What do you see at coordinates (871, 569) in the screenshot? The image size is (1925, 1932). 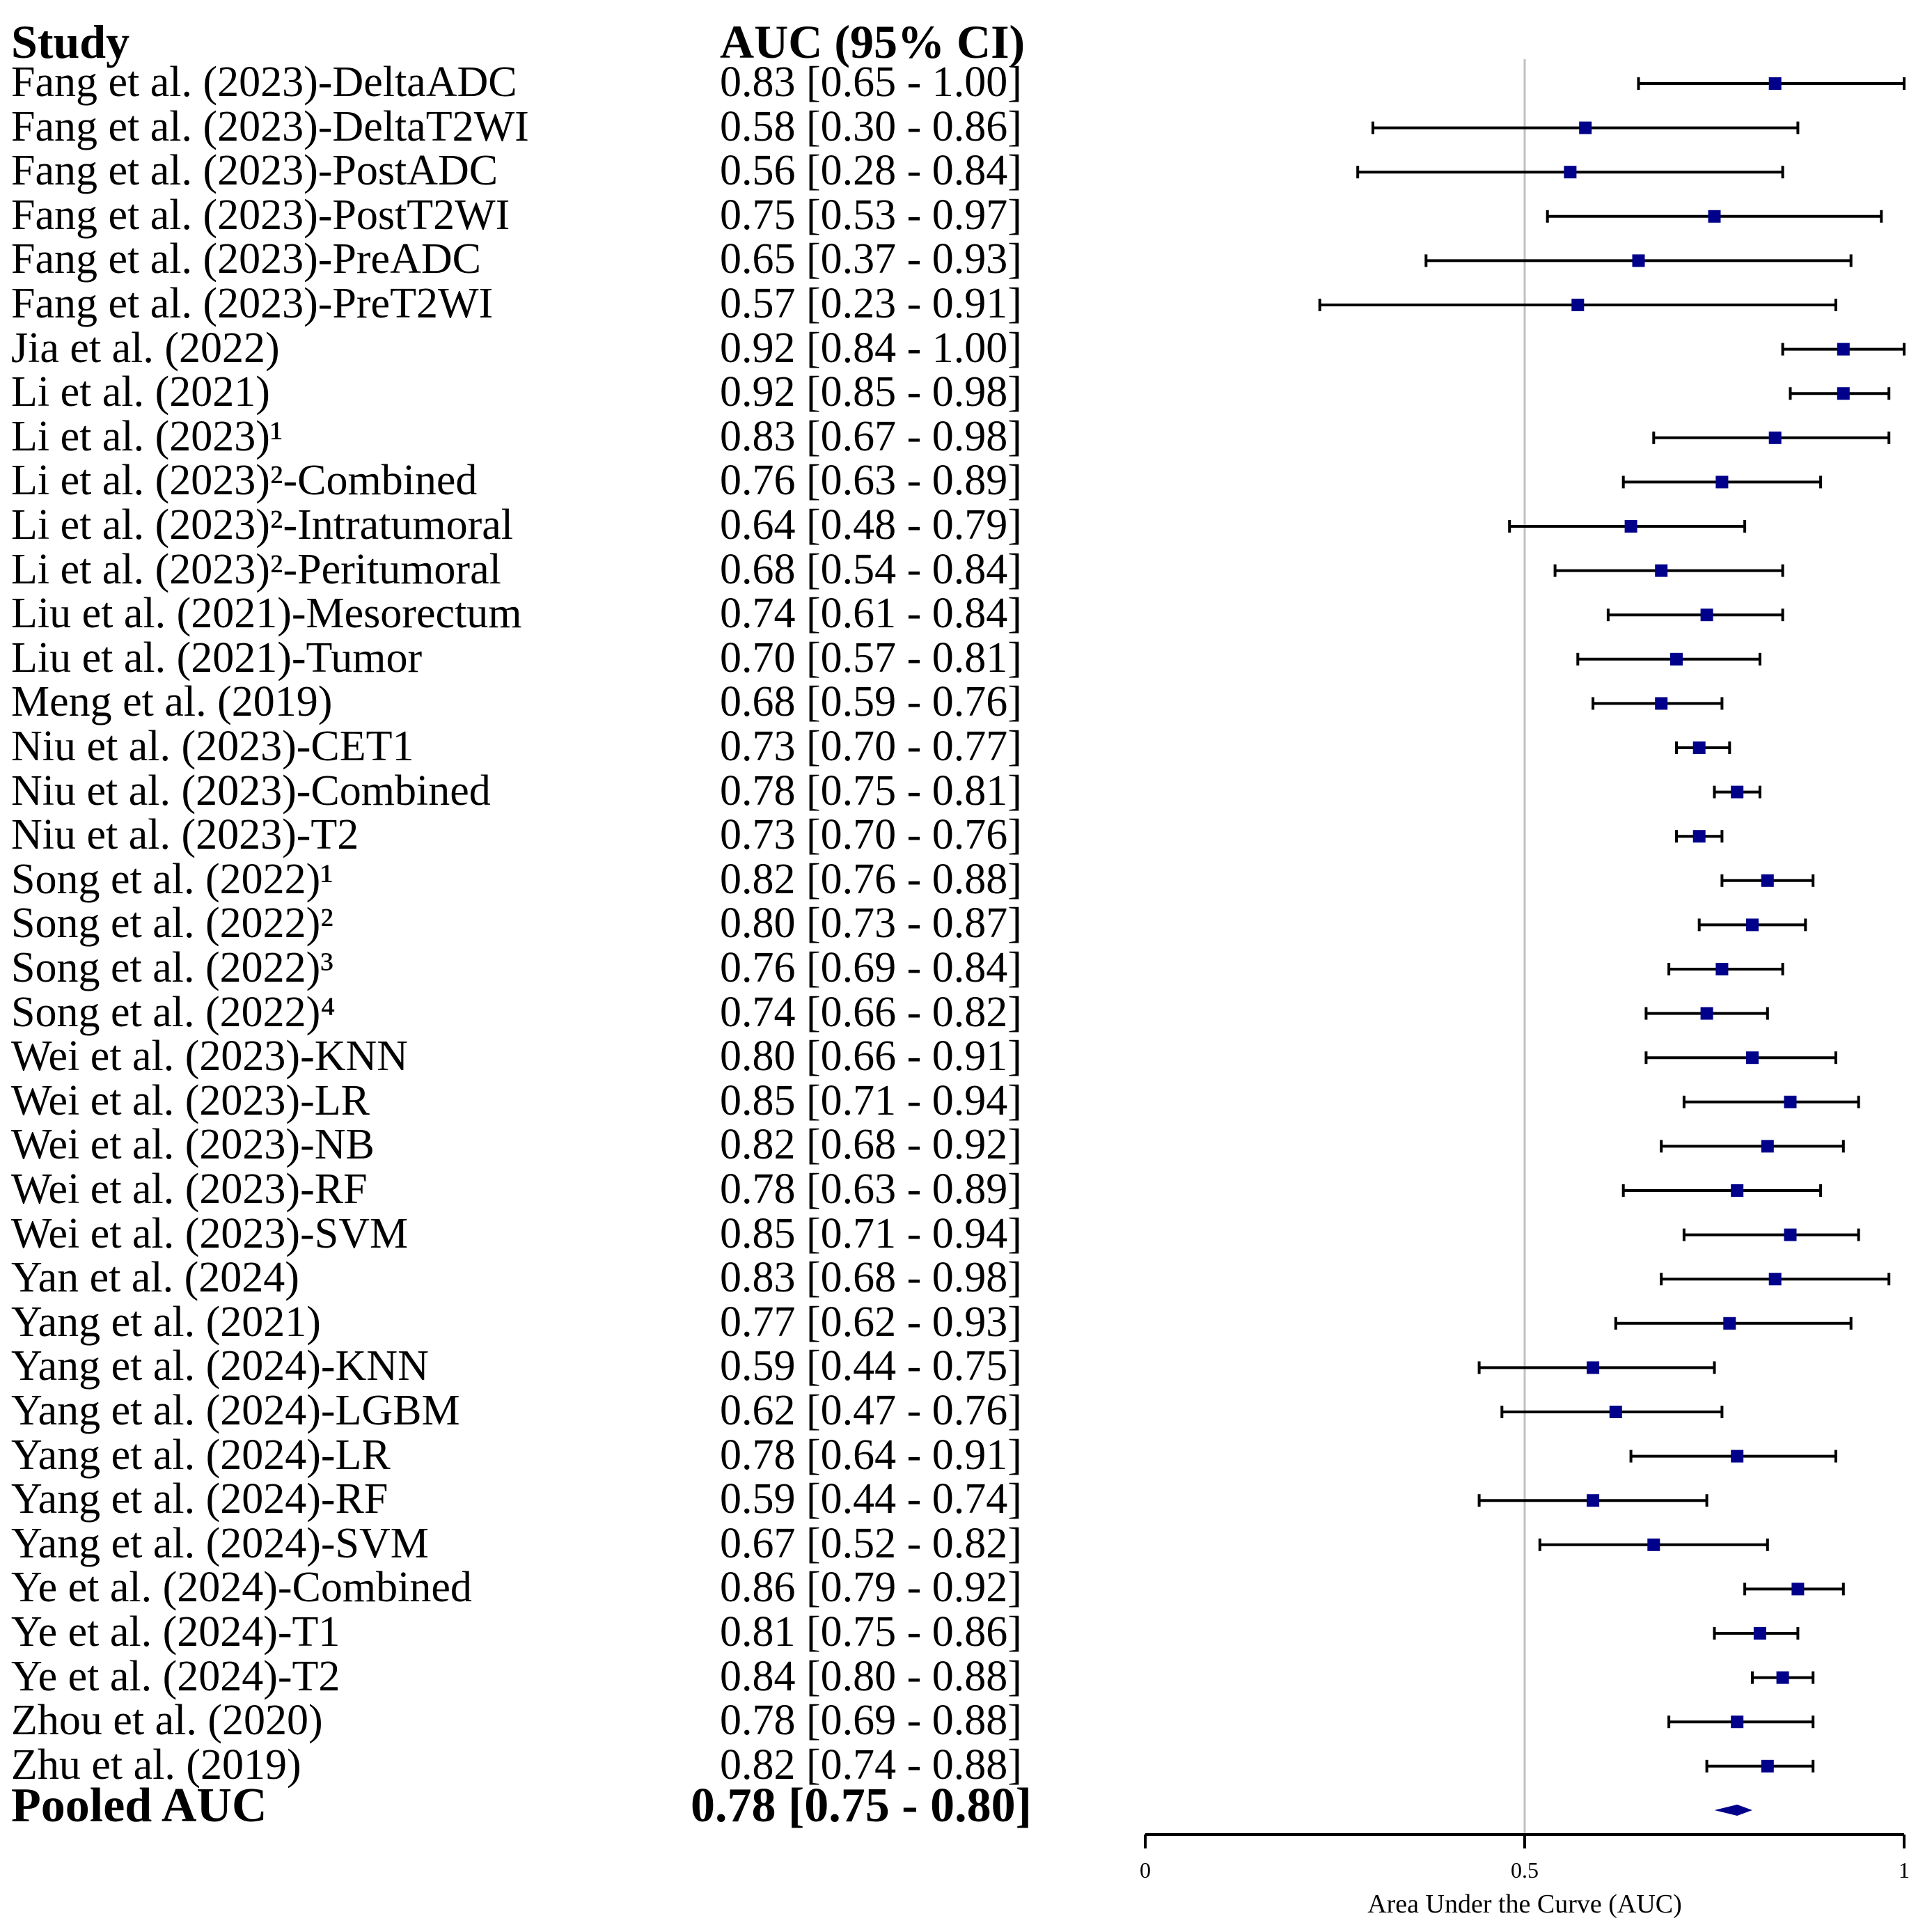 I see `study-auc-value: 0.68 [0.54 - 0.84]` at bounding box center [871, 569].